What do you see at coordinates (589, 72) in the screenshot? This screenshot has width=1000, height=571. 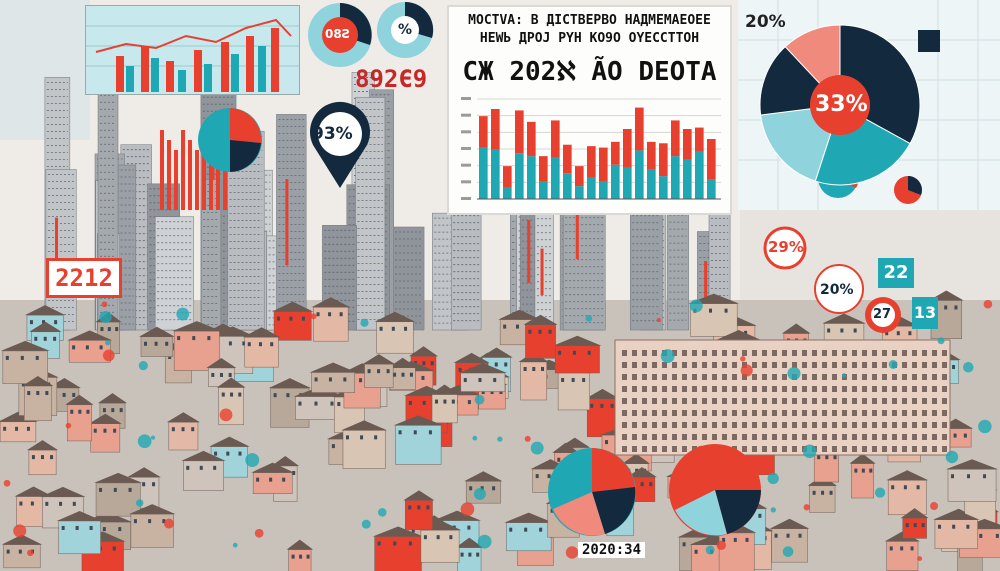 I see `headline-line-3: CЖ 202ℵ ÃO DEOTA` at bounding box center [589, 72].